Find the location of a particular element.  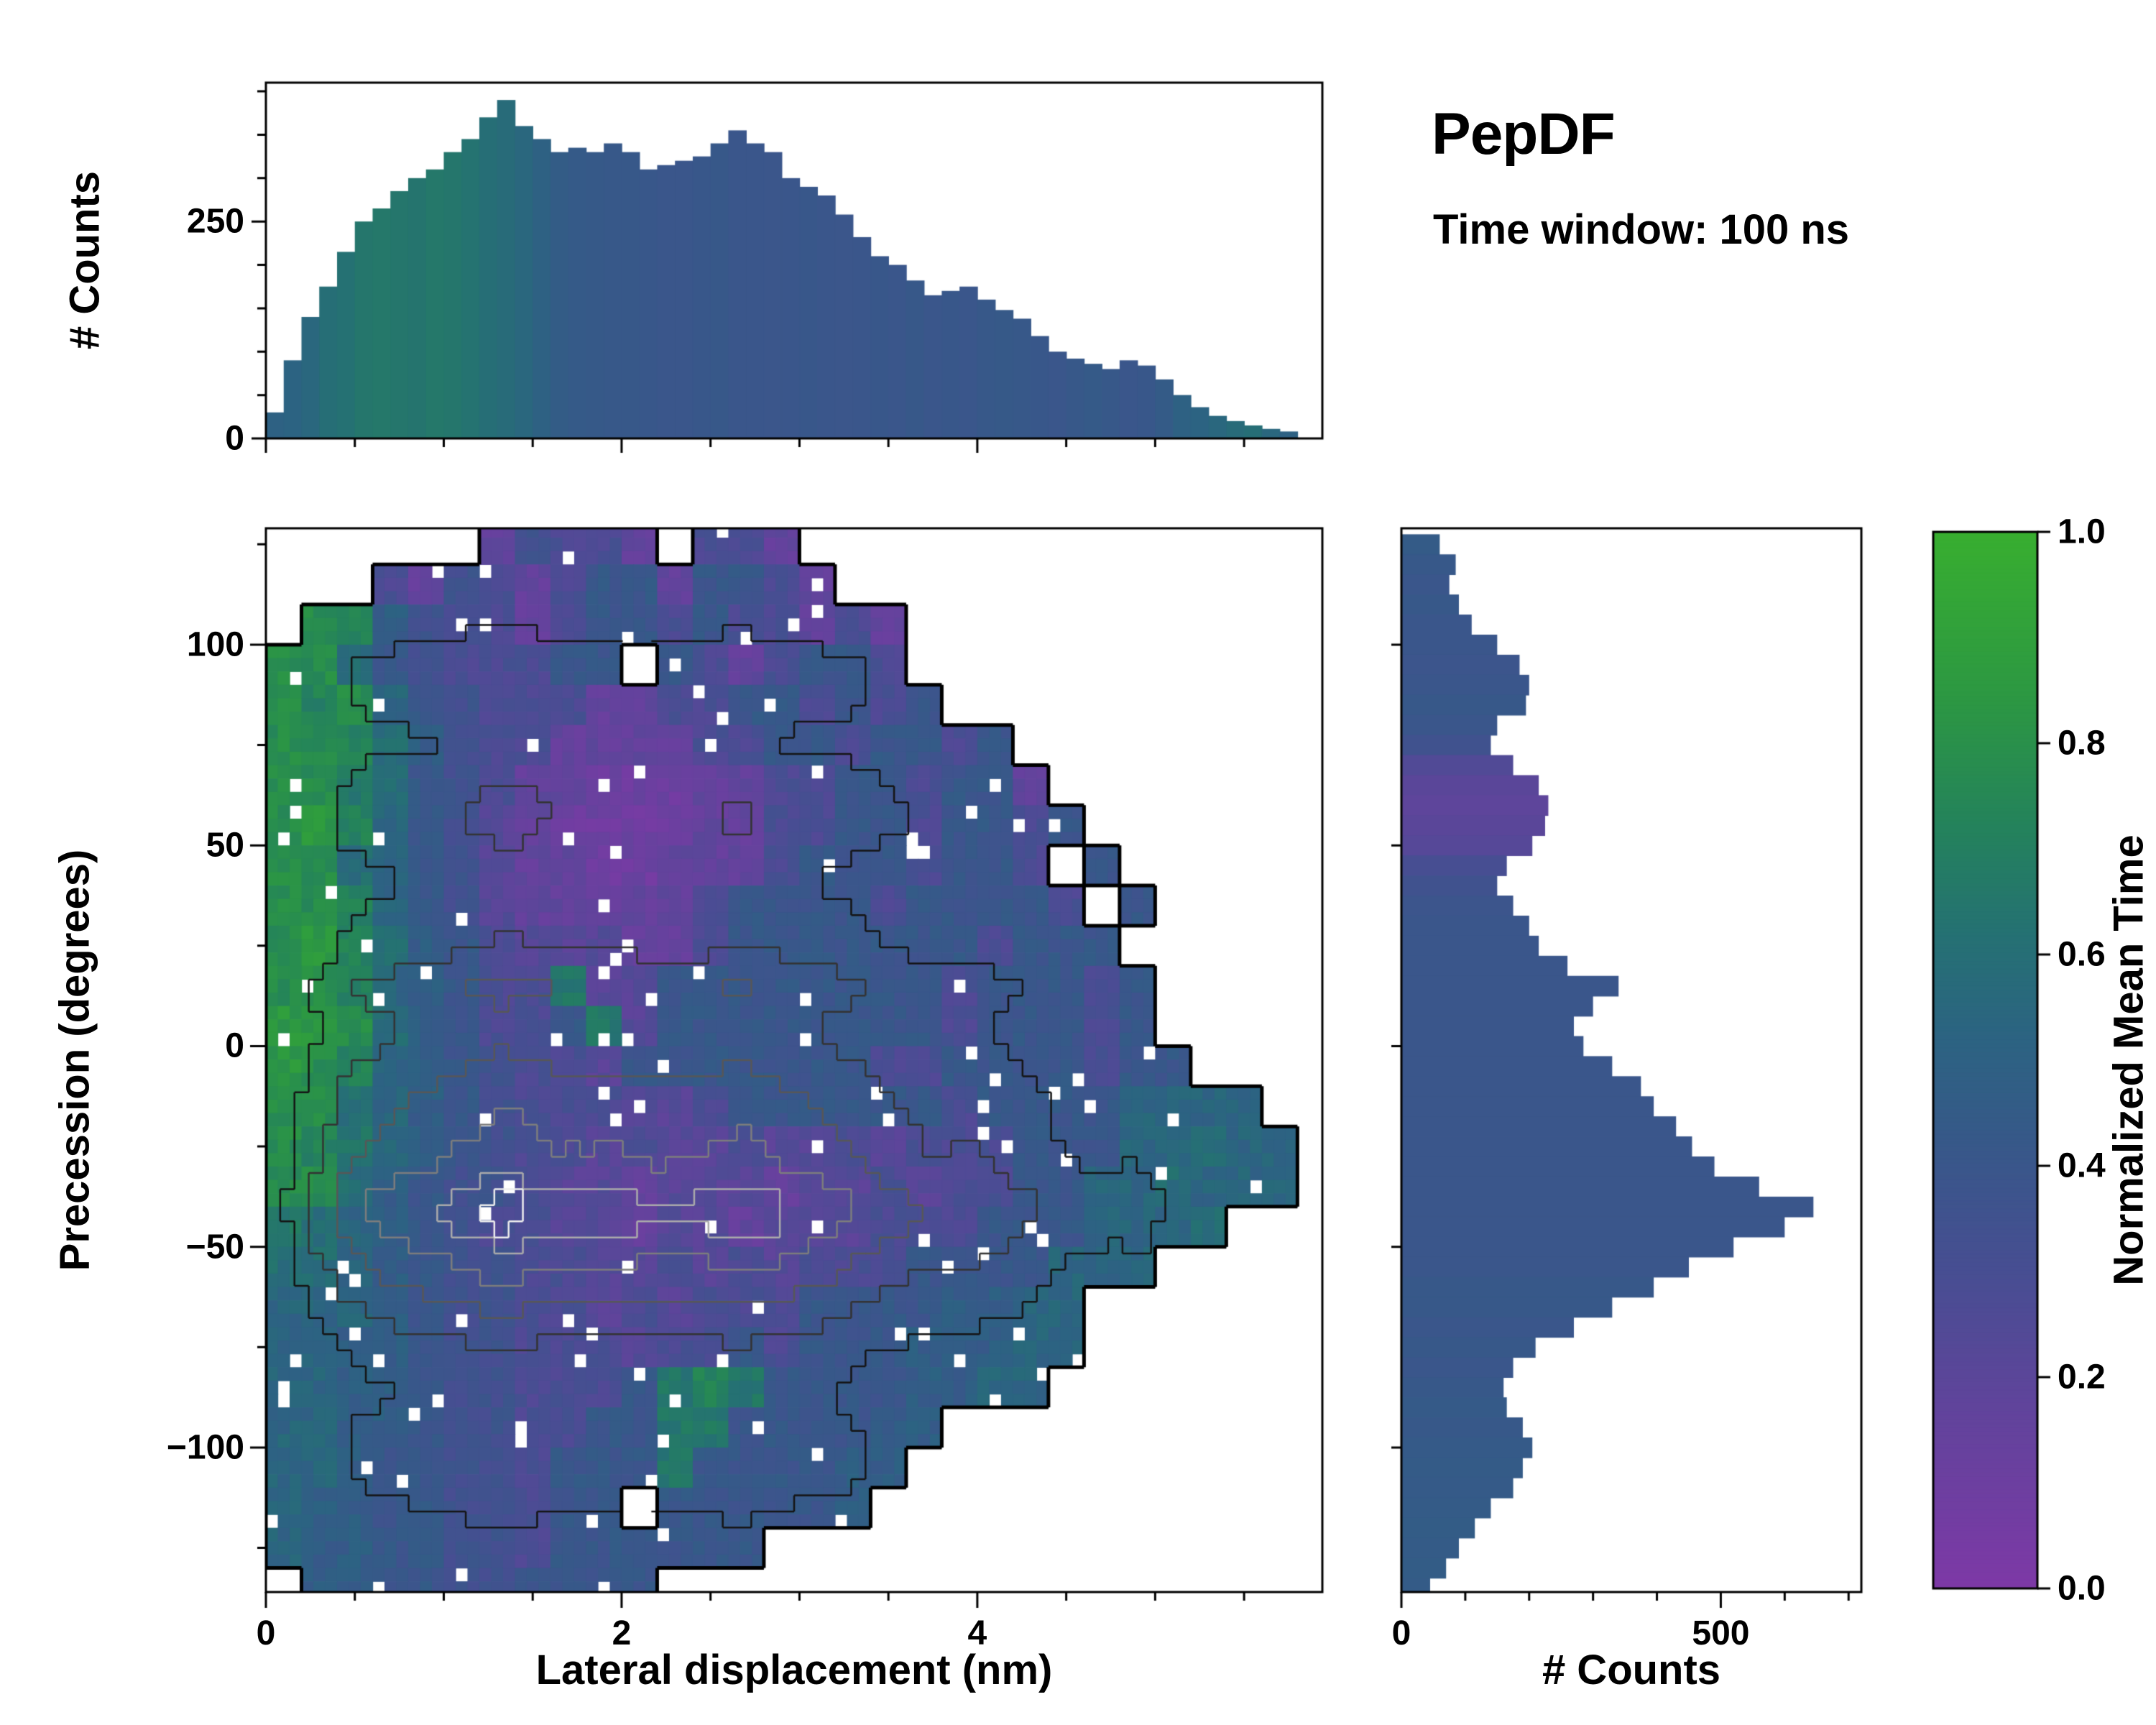

tick-label: 0.2 is located at coordinates (2082, 1377).